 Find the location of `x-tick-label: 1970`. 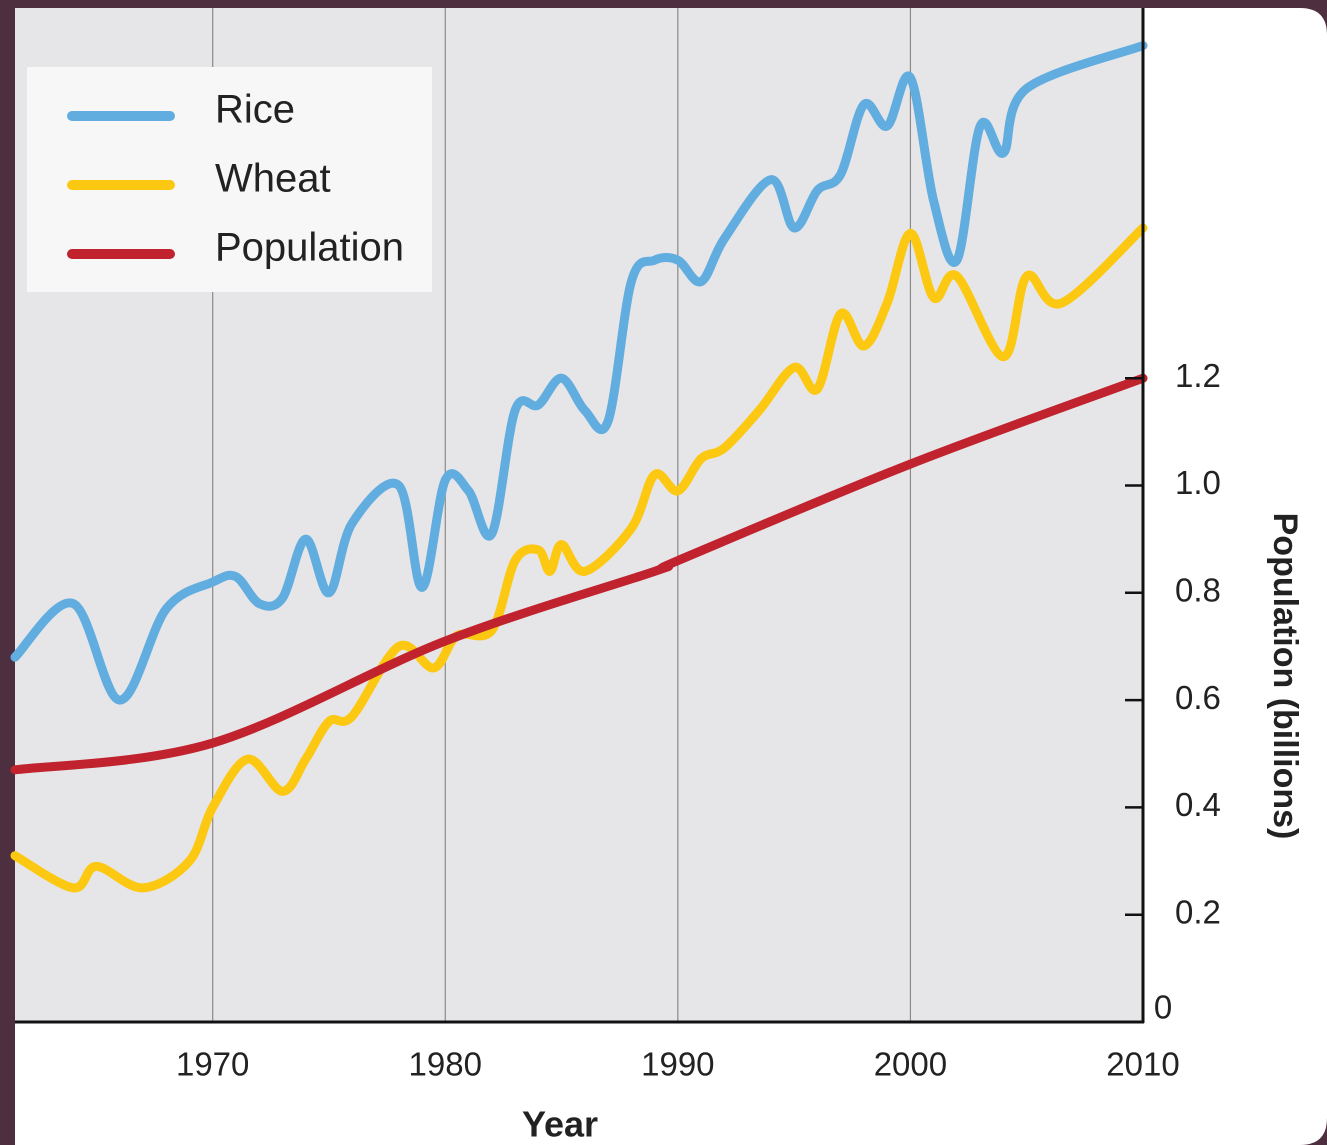

x-tick-label: 1970 is located at coordinates (212, 1064).